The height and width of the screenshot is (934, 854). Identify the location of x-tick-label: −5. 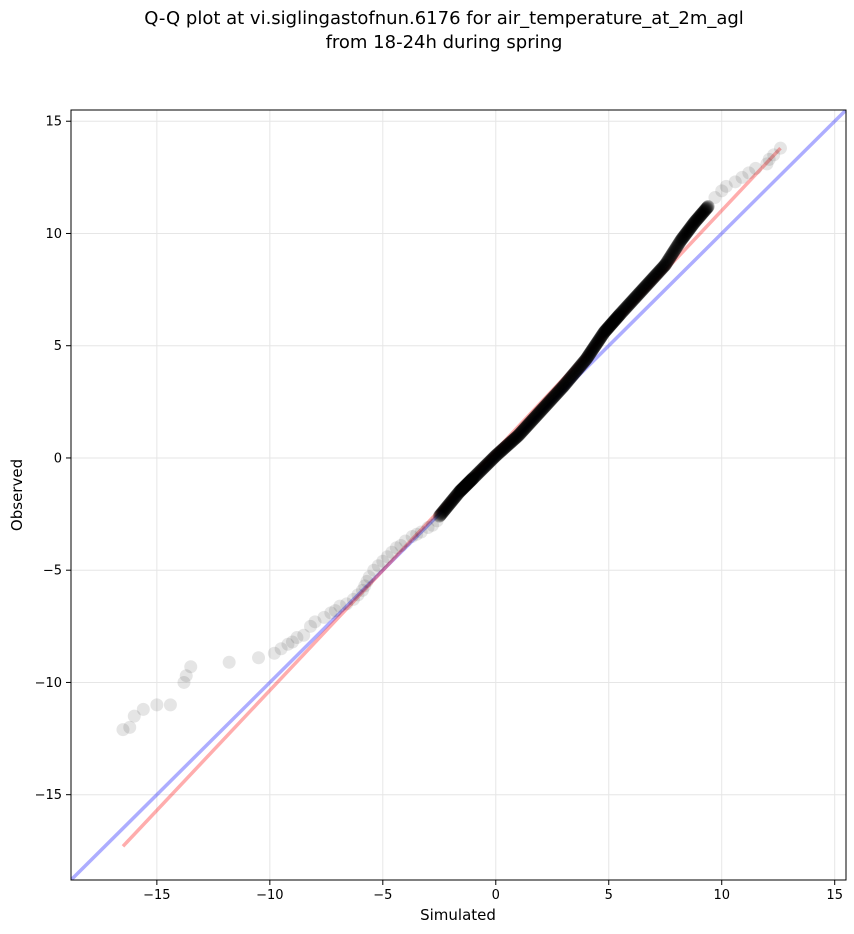
(382, 895).